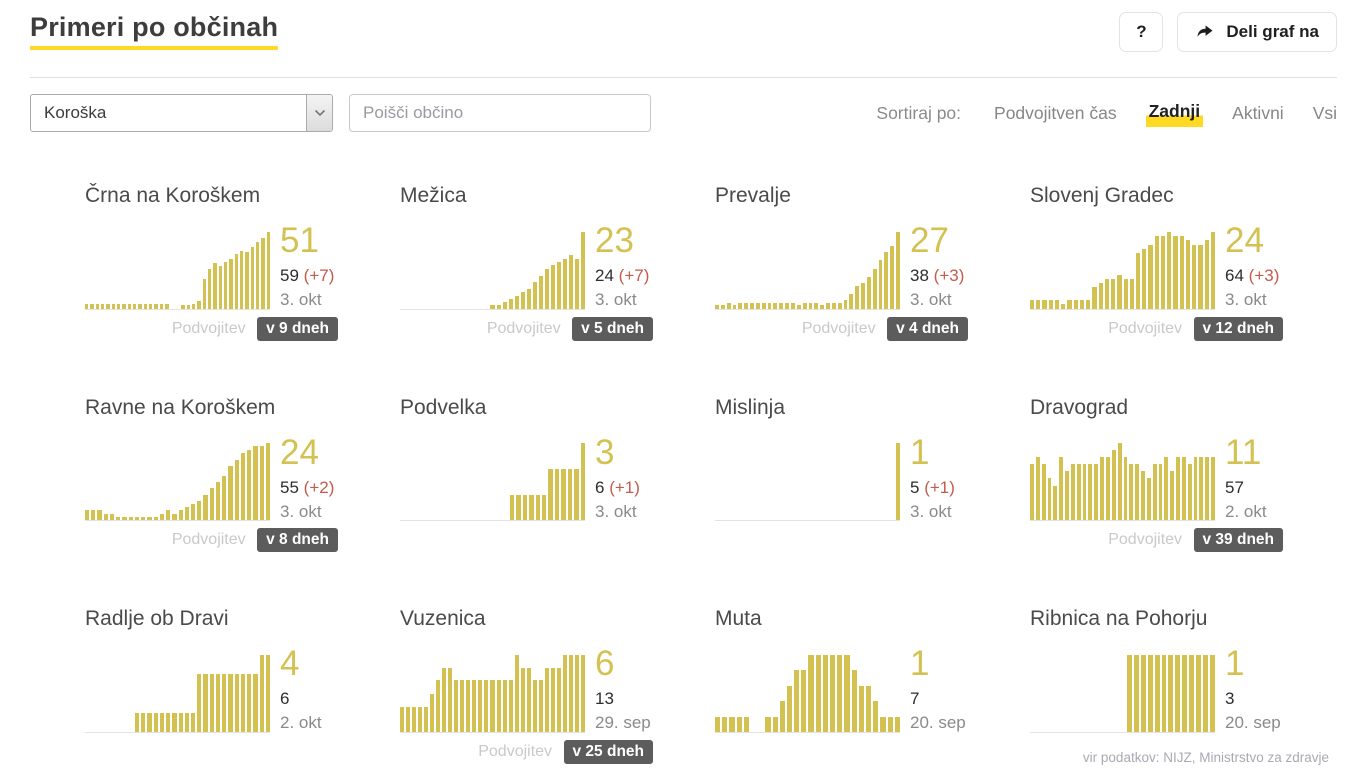  What do you see at coordinates (1055, 112) in the screenshot?
I see `sort-option-podvojitven-cas: Podvojitven čas` at bounding box center [1055, 112].